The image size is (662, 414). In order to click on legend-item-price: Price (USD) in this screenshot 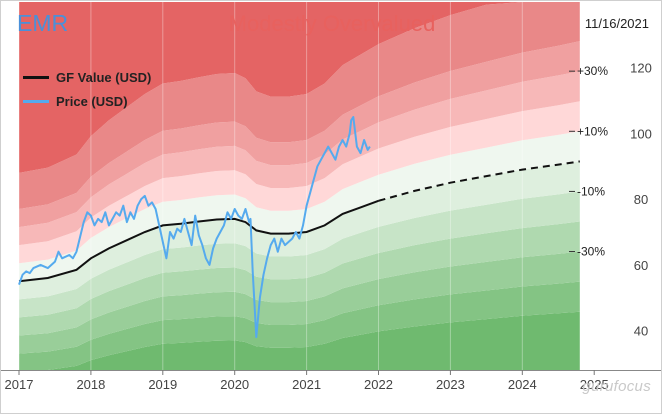, I will do `click(87, 101)`.